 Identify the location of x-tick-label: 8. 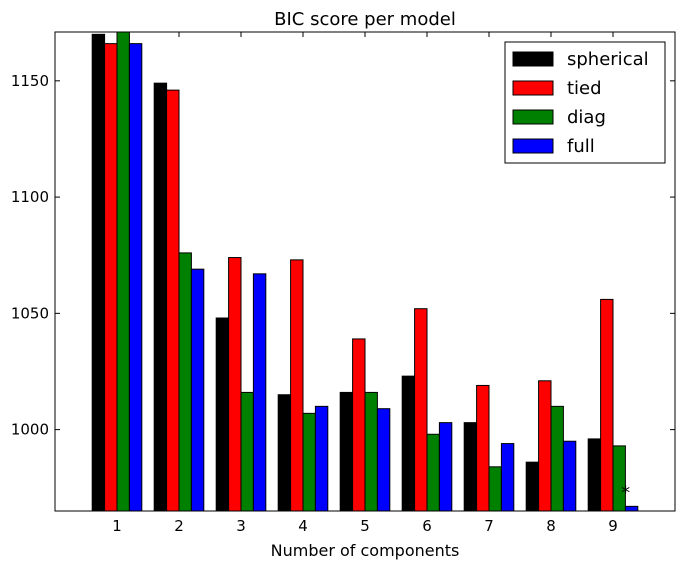
(551, 526).